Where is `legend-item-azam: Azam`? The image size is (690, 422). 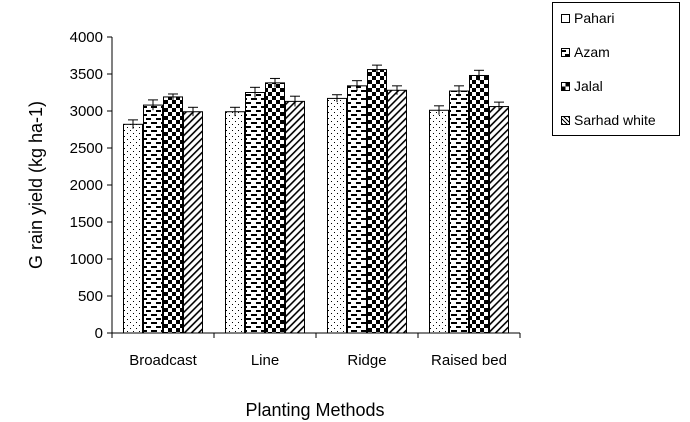
legend-item-azam: Azam is located at coordinates (585, 52).